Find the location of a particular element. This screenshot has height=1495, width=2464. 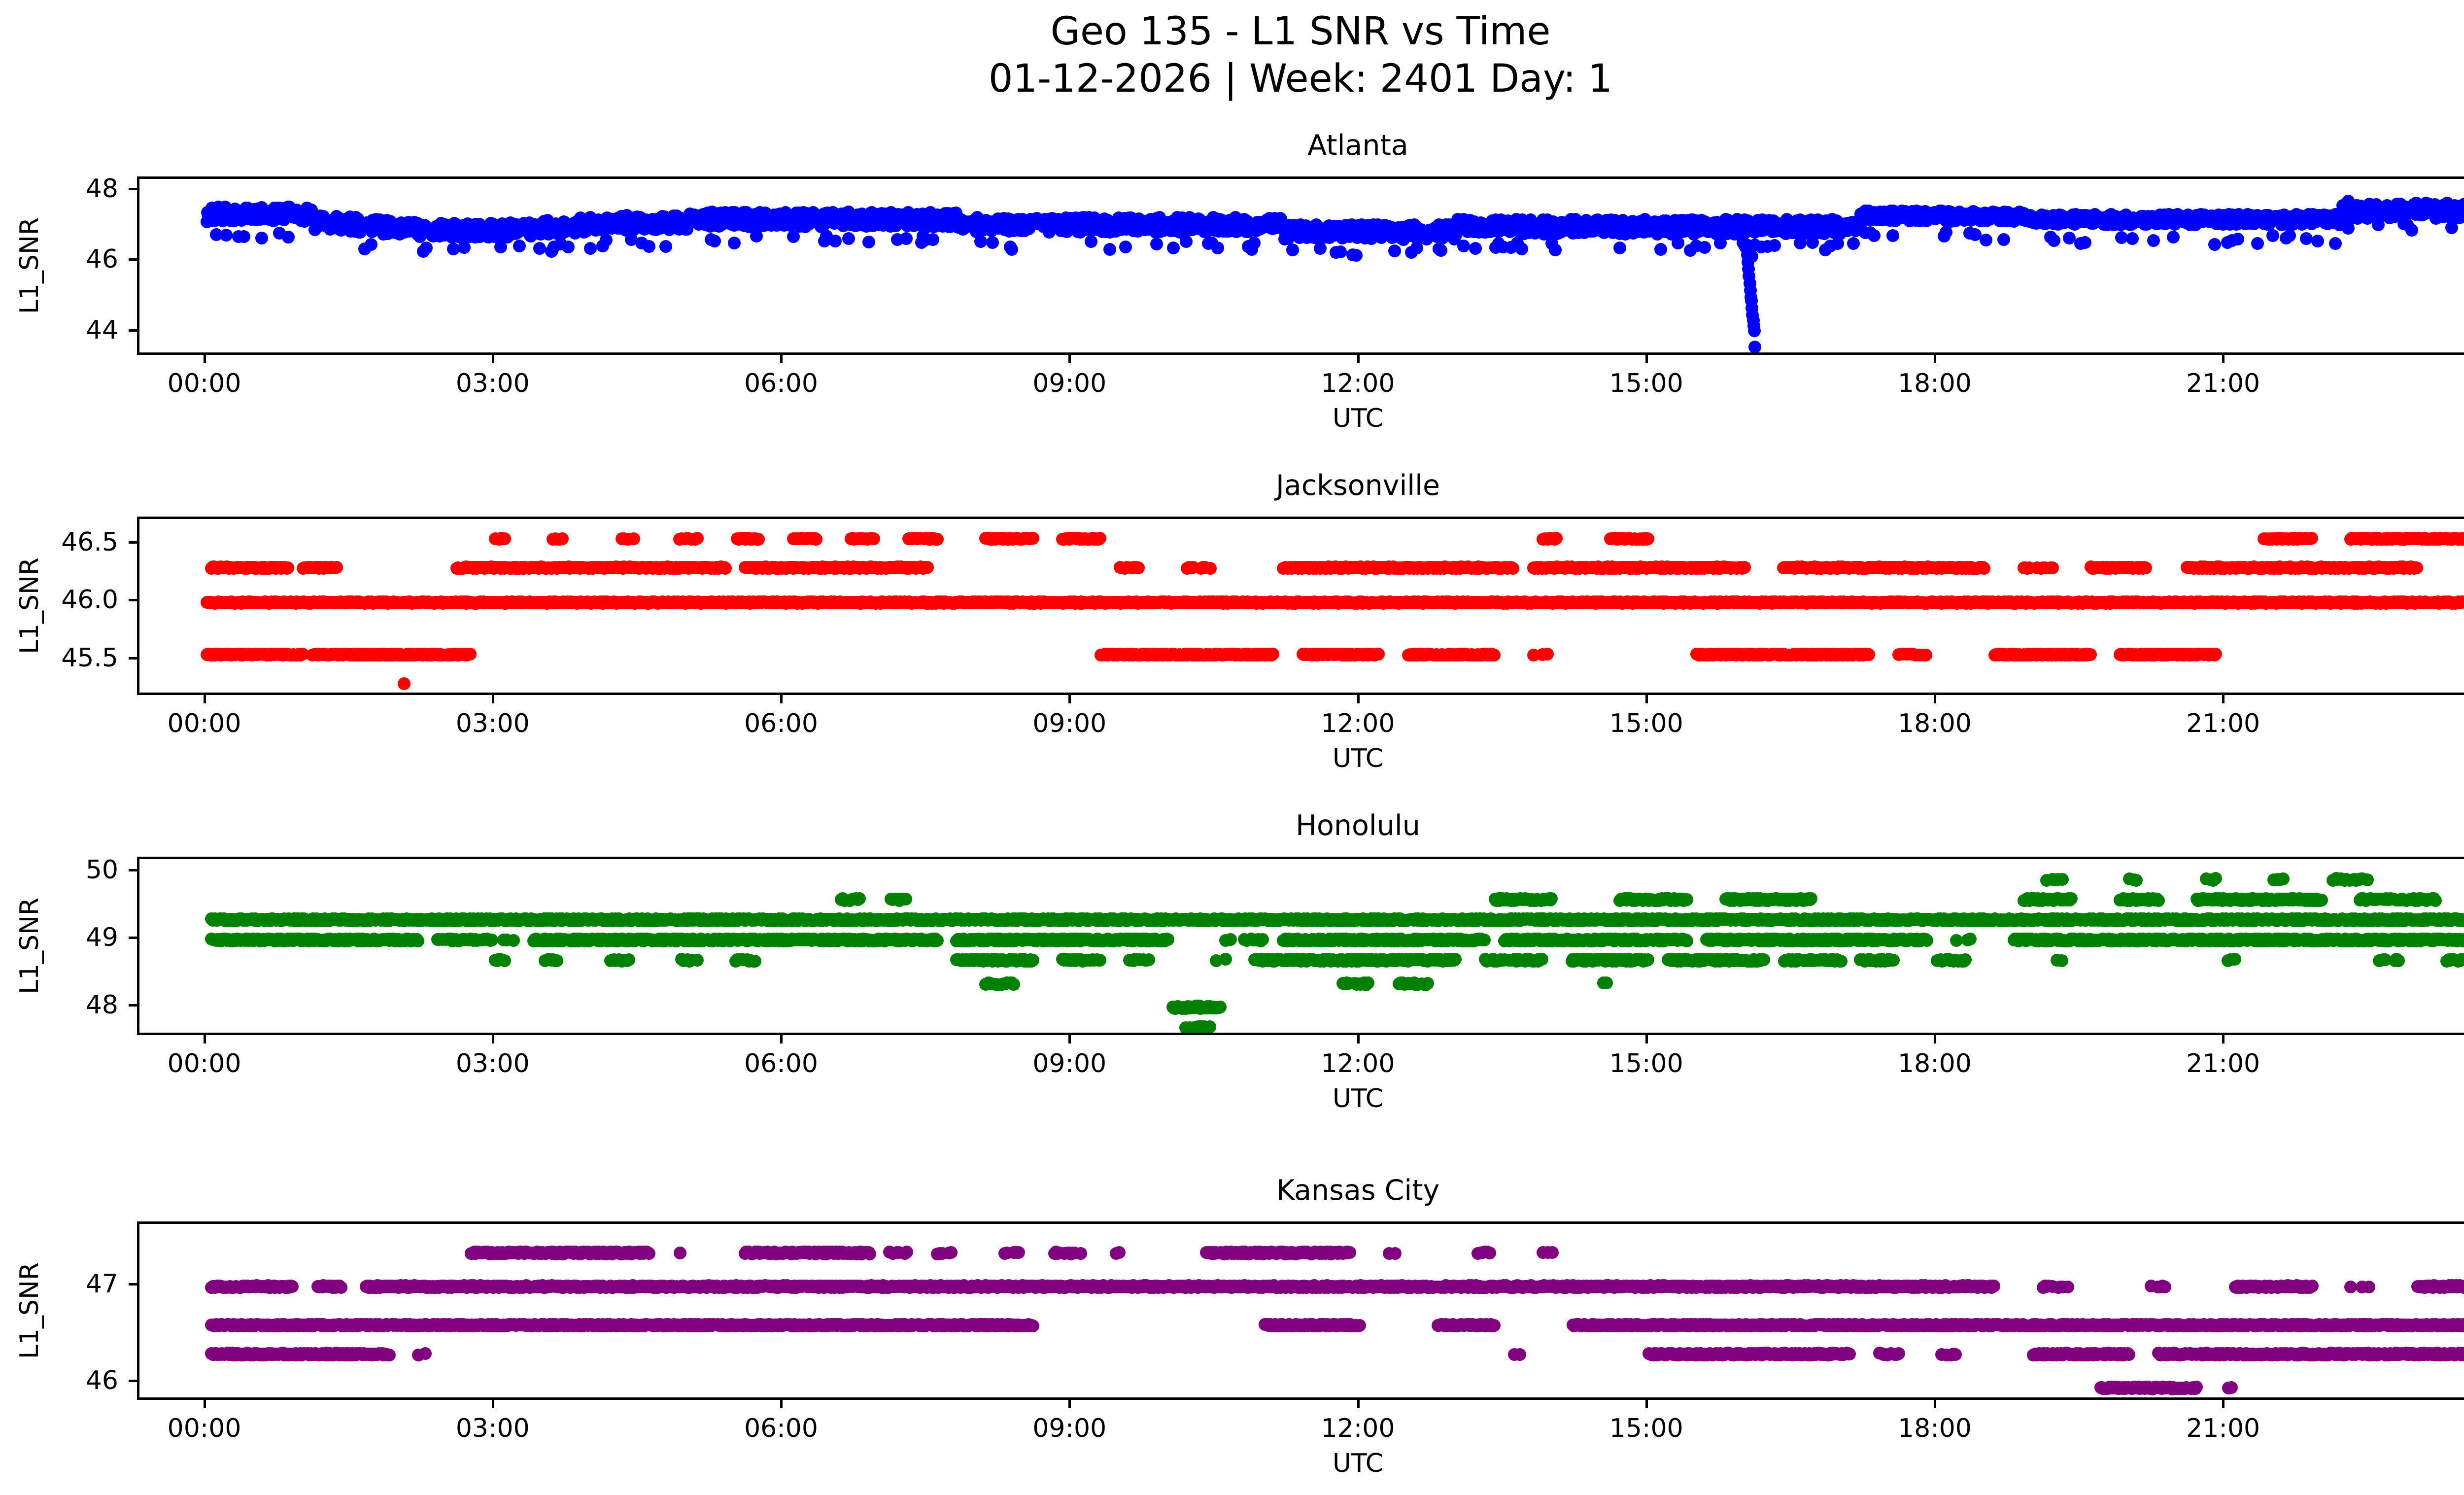

x-axis-label-jacksonville: UTC is located at coordinates (1300, 758).